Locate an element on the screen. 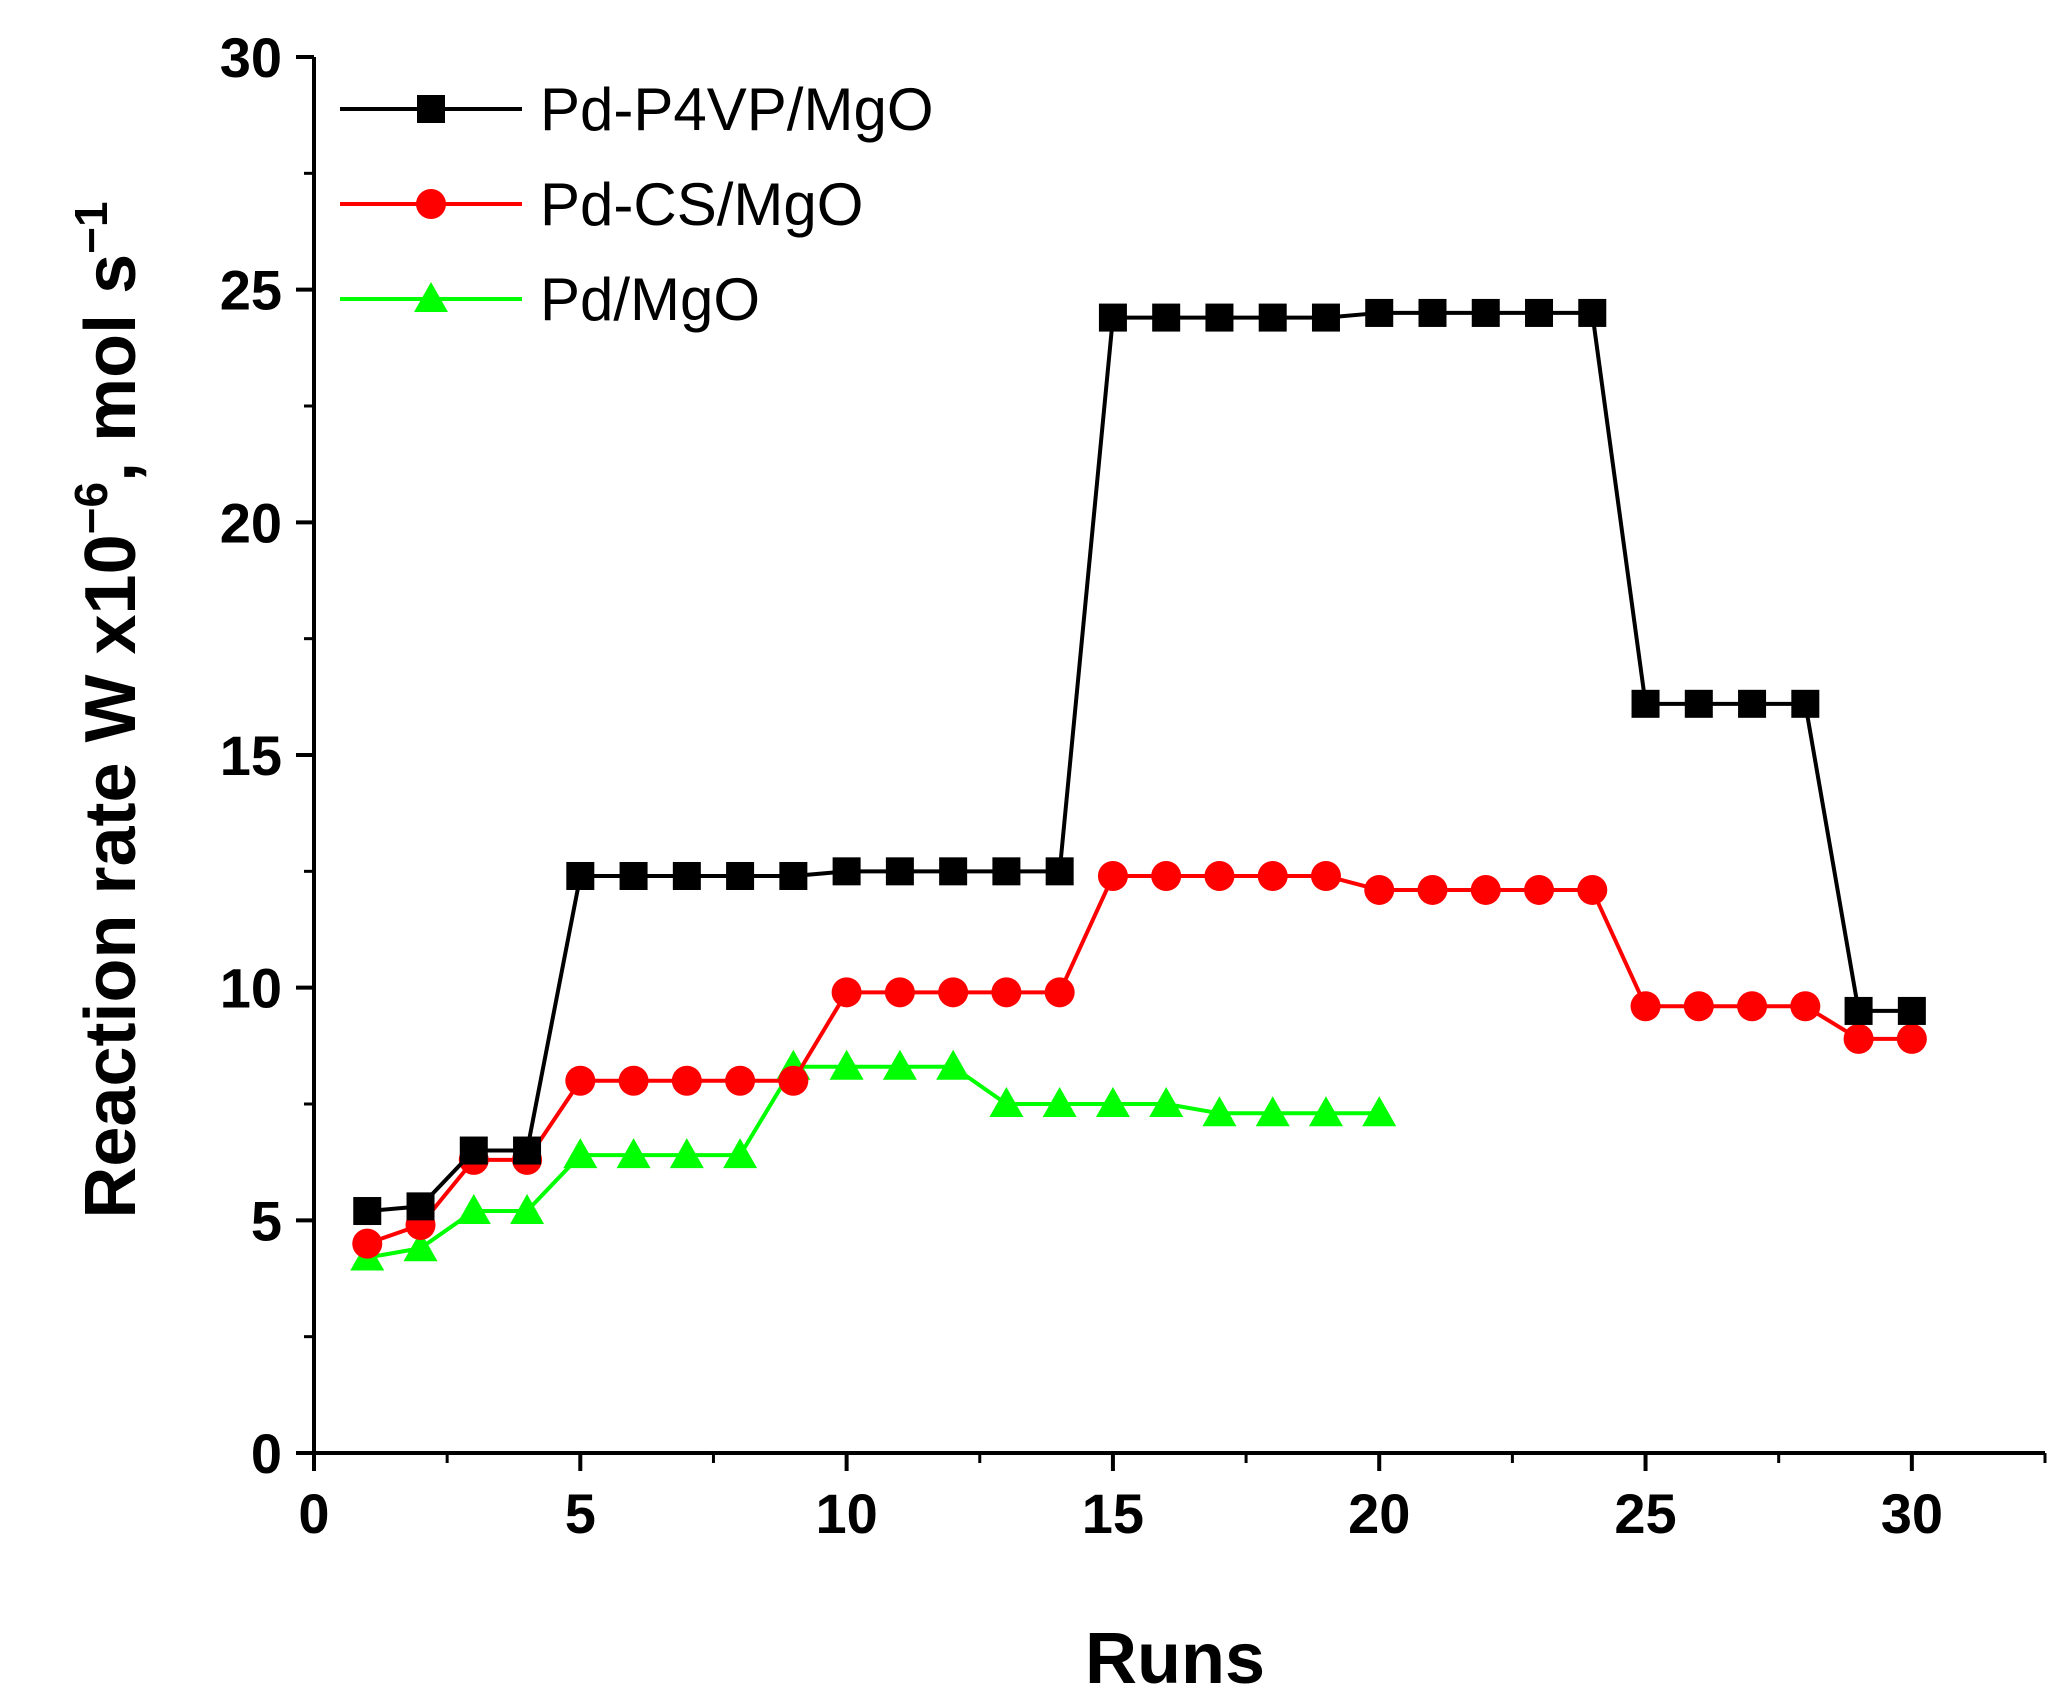 The image size is (2057, 1707). x-tick-label: 20 is located at coordinates (1379, 1513).